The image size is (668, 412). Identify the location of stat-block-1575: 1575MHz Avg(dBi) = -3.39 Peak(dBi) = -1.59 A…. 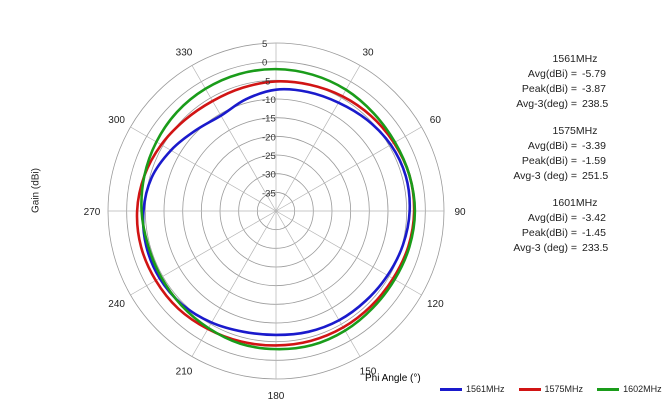
(560, 154).